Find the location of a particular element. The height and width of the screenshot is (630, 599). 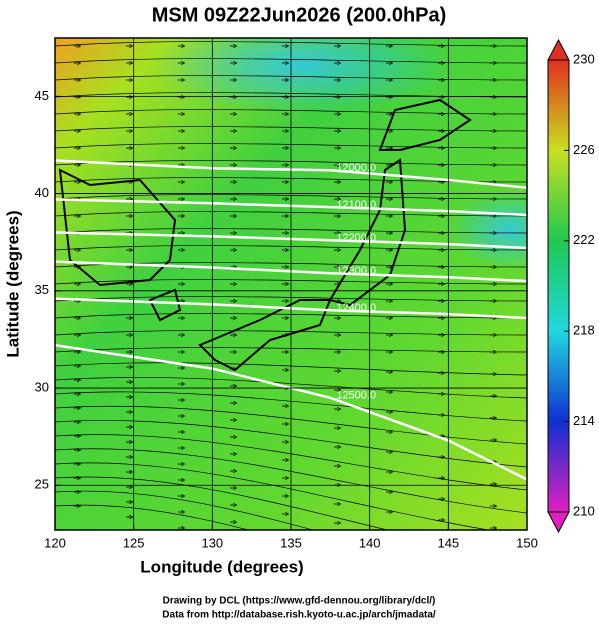

y-tick-label: 45 is located at coordinates (42, 95).